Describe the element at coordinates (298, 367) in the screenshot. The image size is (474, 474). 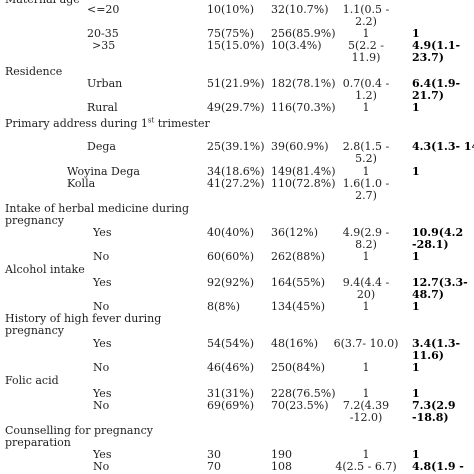
I see `controls-cell: 250(84%)` at that location.